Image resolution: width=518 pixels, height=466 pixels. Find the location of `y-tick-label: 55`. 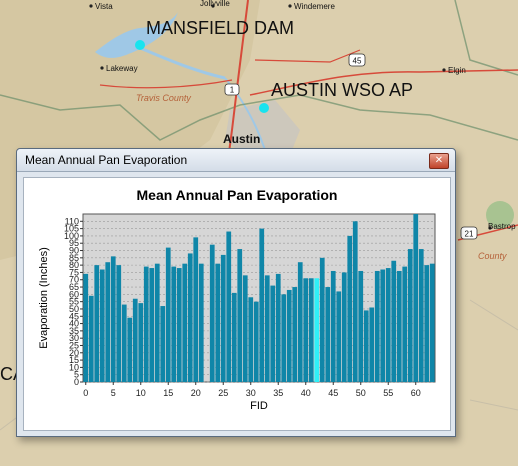

y-tick-label: 55 is located at coordinates (74, 302).